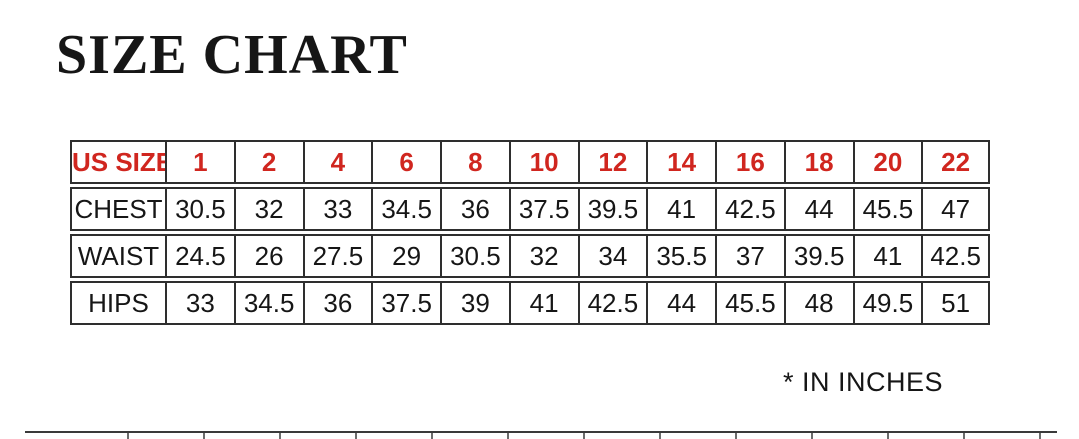  Describe the element at coordinates (199, 256) in the screenshot. I see `measurement-value-cell: 24.5` at that location.